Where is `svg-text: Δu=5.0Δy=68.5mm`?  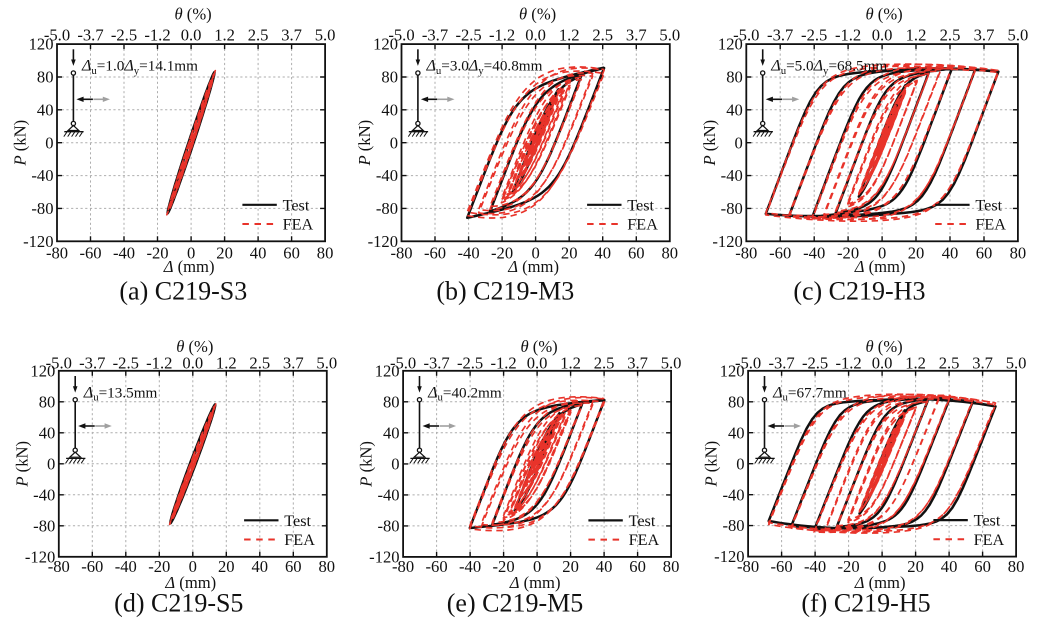 svg-text: Δu=5.0Δy=68.5mm is located at coordinates (828, 67).